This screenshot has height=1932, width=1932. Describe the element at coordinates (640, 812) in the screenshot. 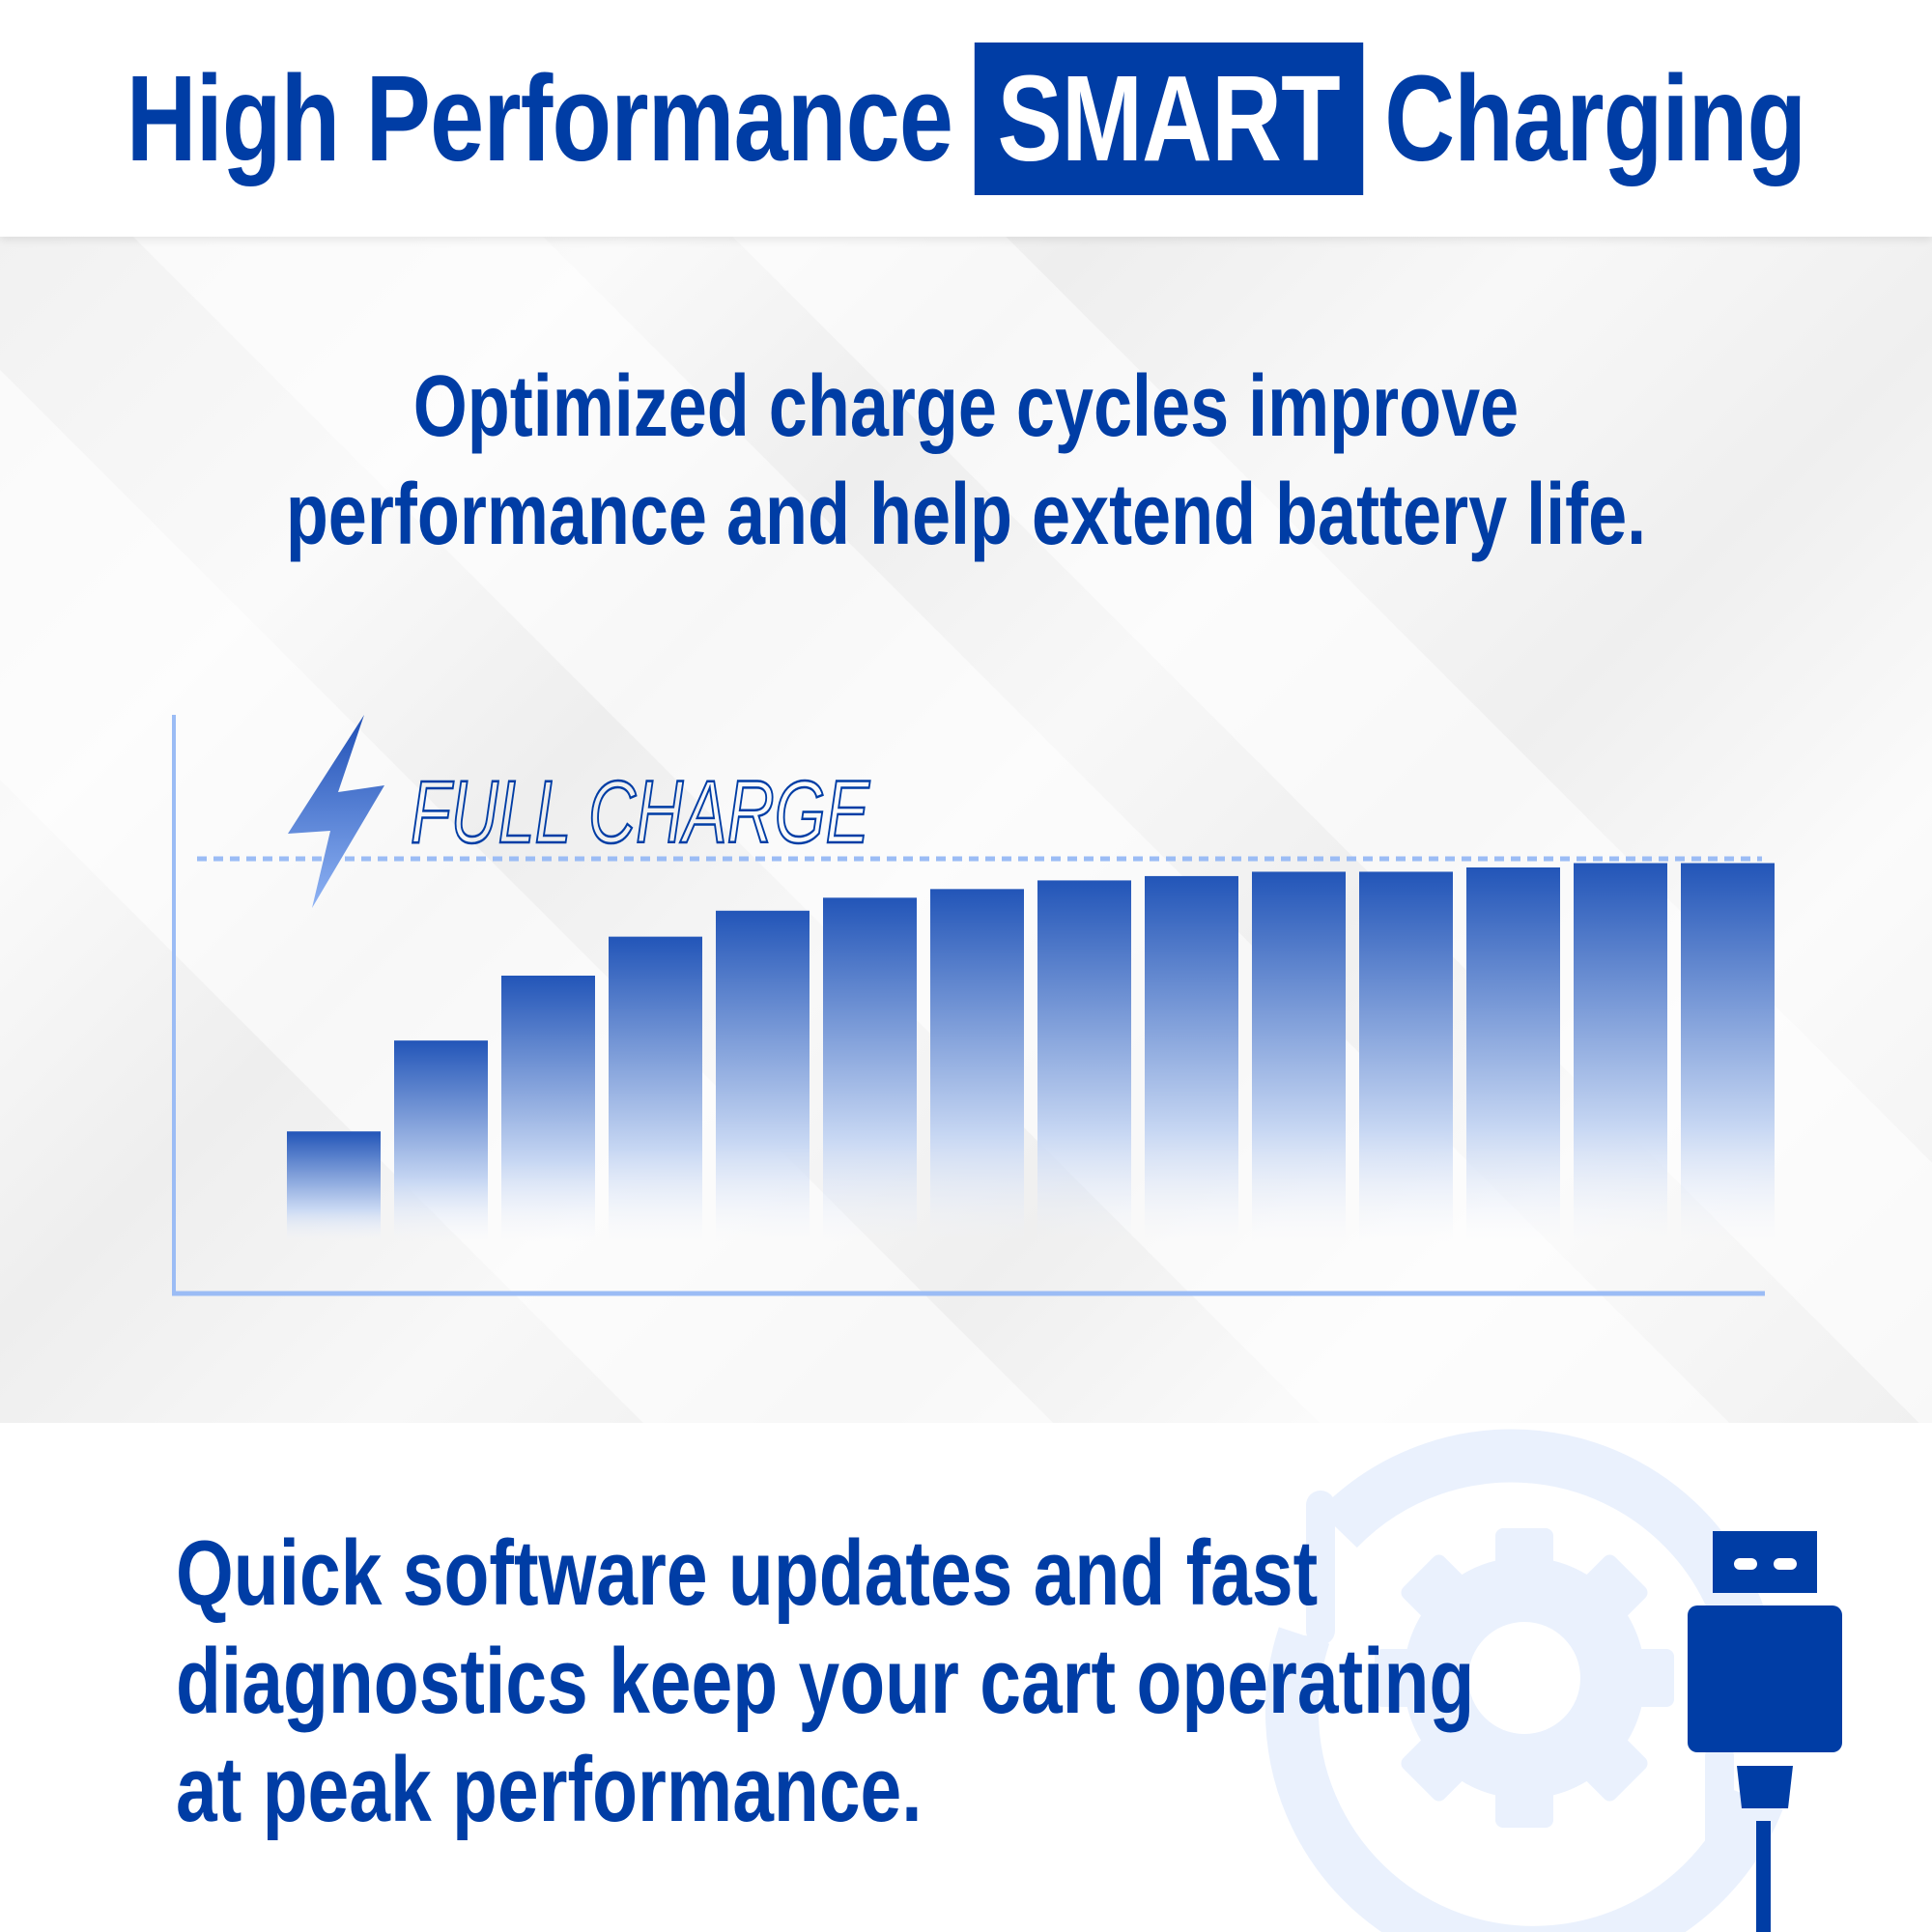

I see `full-charge-label: FULL CHARGE` at that location.